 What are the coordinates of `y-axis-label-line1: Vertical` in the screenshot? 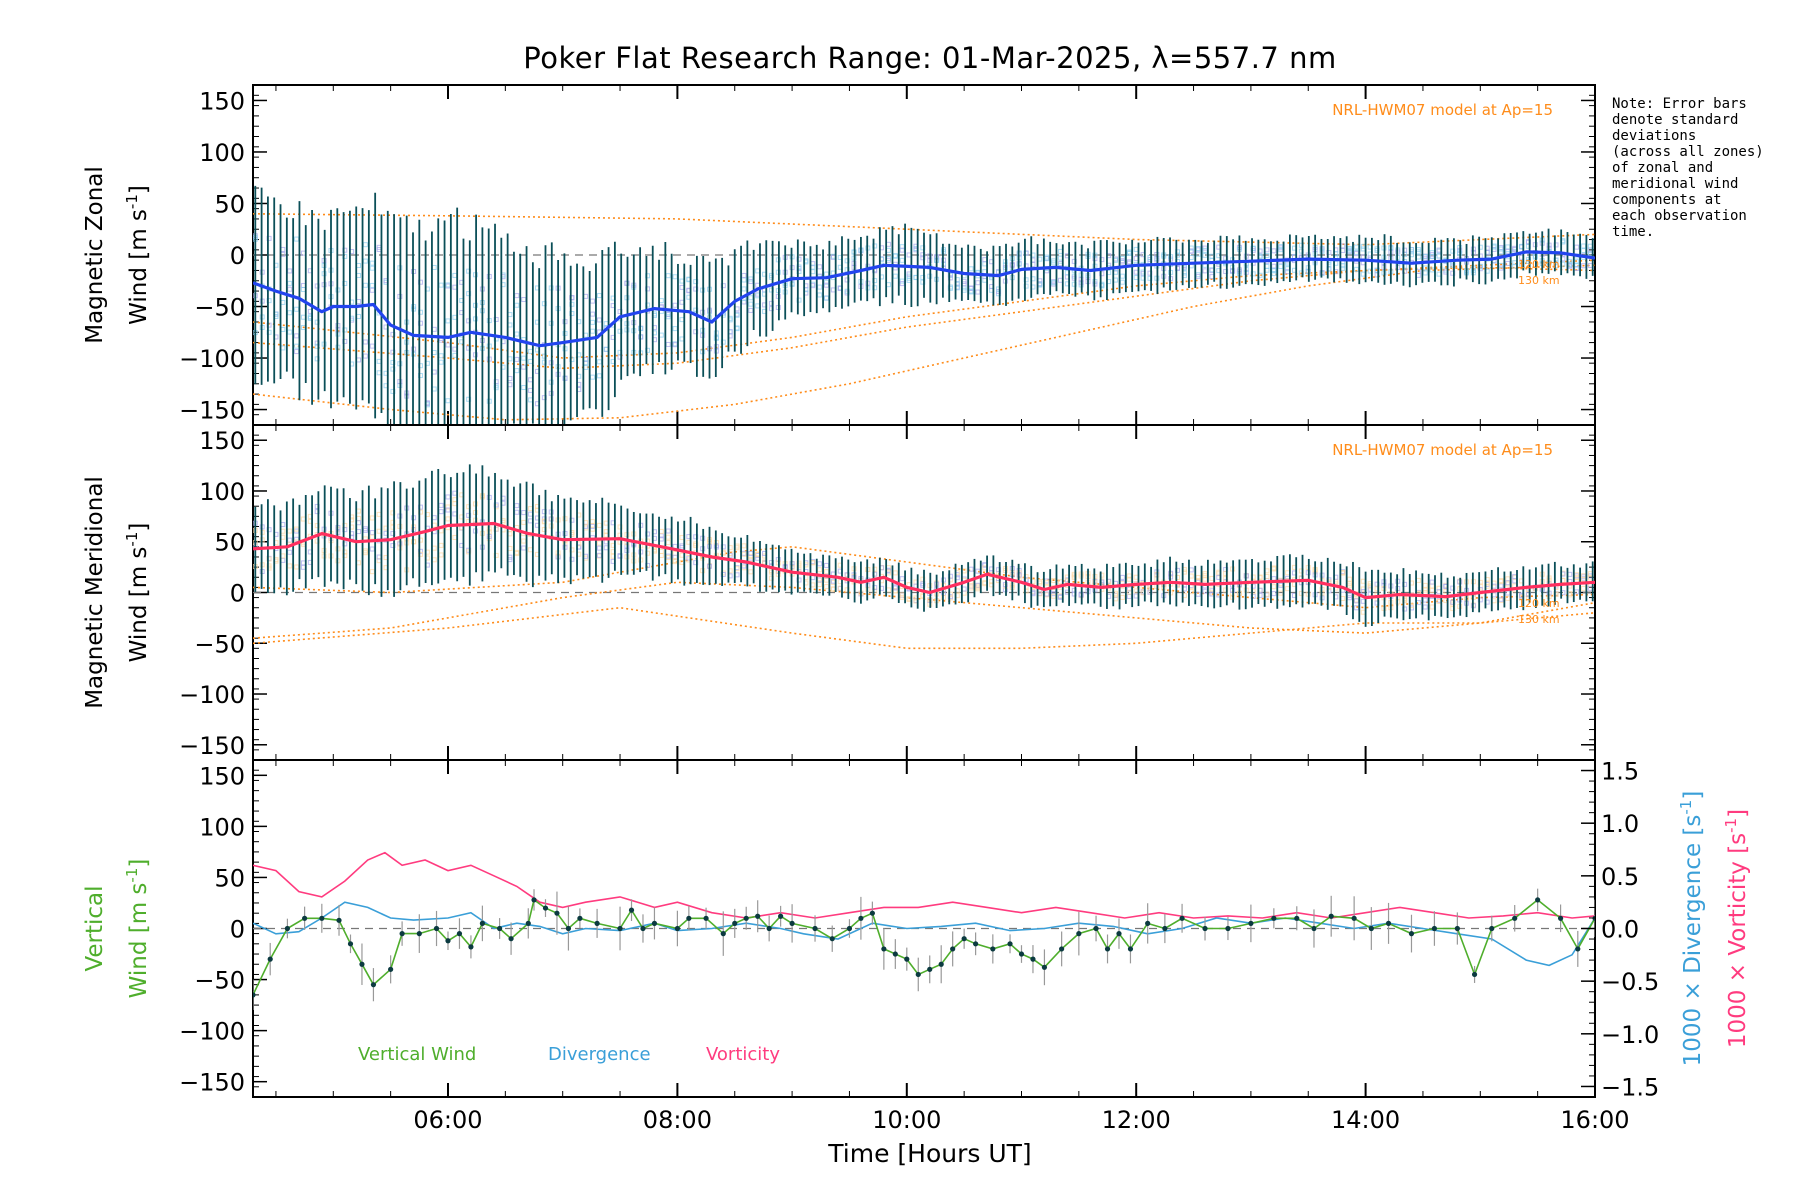 It's located at (95, 928).